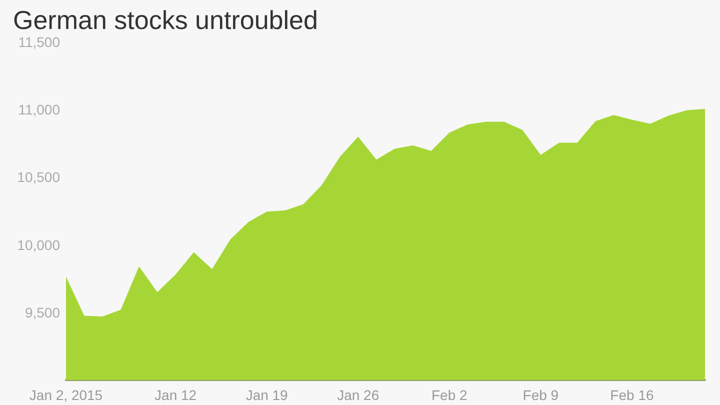 The width and height of the screenshot is (720, 405). I want to click on x-tick-label: Jan 2, 2015, so click(66, 395).